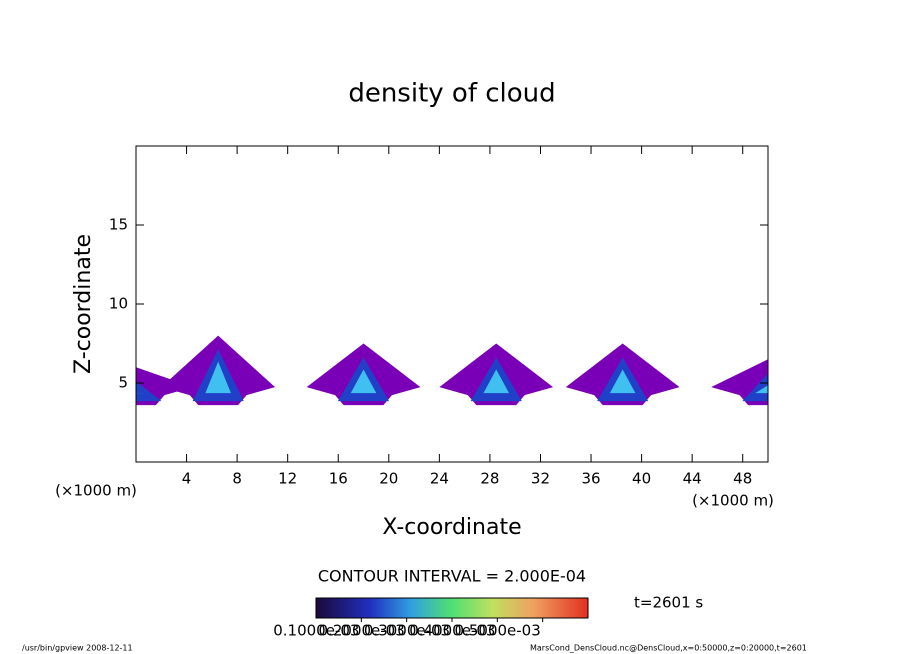 The height and width of the screenshot is (654, 904). What do you see at coordinates (452, 370) in the screenshot?
I see `contour-field` at bounding box center [452, 370].